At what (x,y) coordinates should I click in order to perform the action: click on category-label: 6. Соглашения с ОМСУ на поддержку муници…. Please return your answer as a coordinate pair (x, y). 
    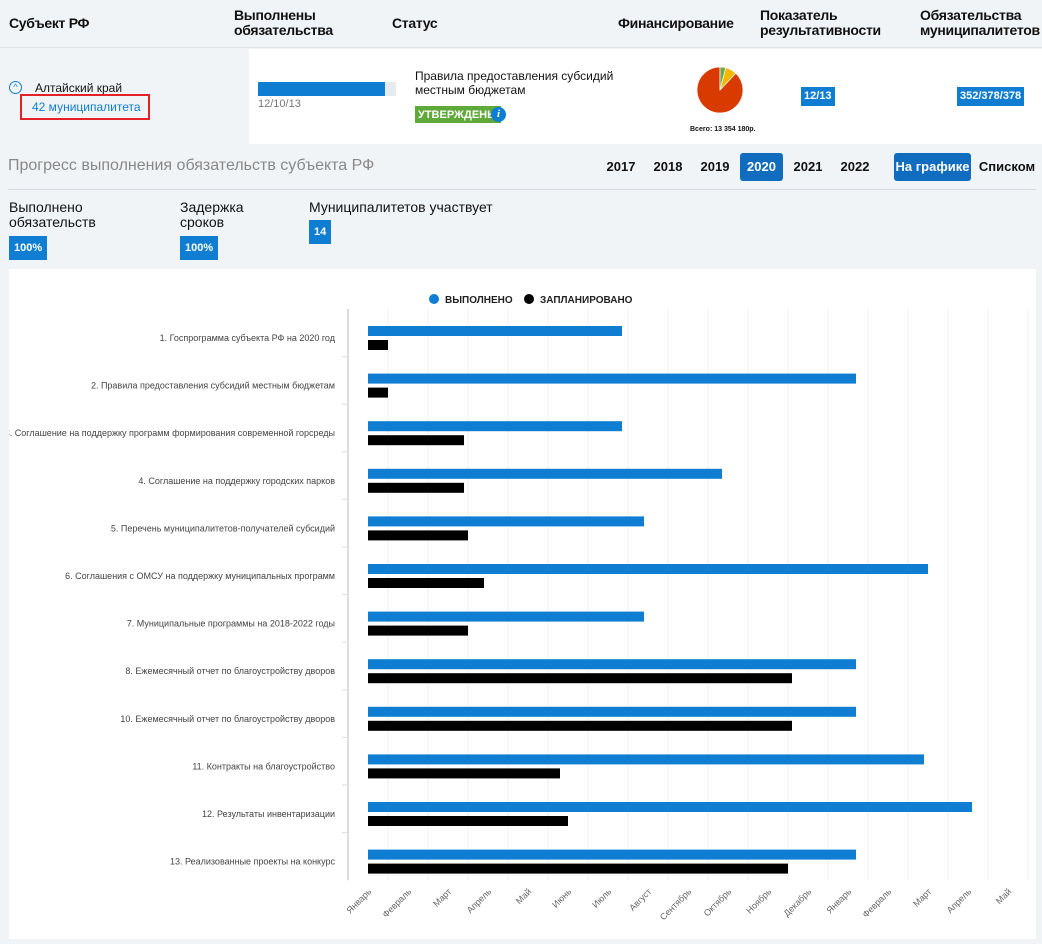
    Looking at the image, I should click on (200, 576).